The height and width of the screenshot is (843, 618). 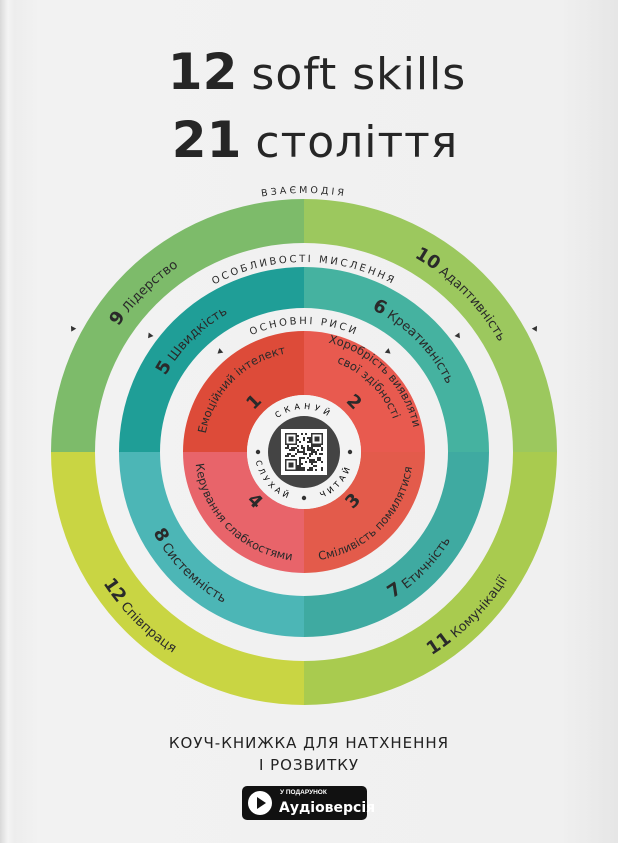 I want to click on outer-ring-label: ВЗАЄМОДІЯ, so click(x=303, y=192).